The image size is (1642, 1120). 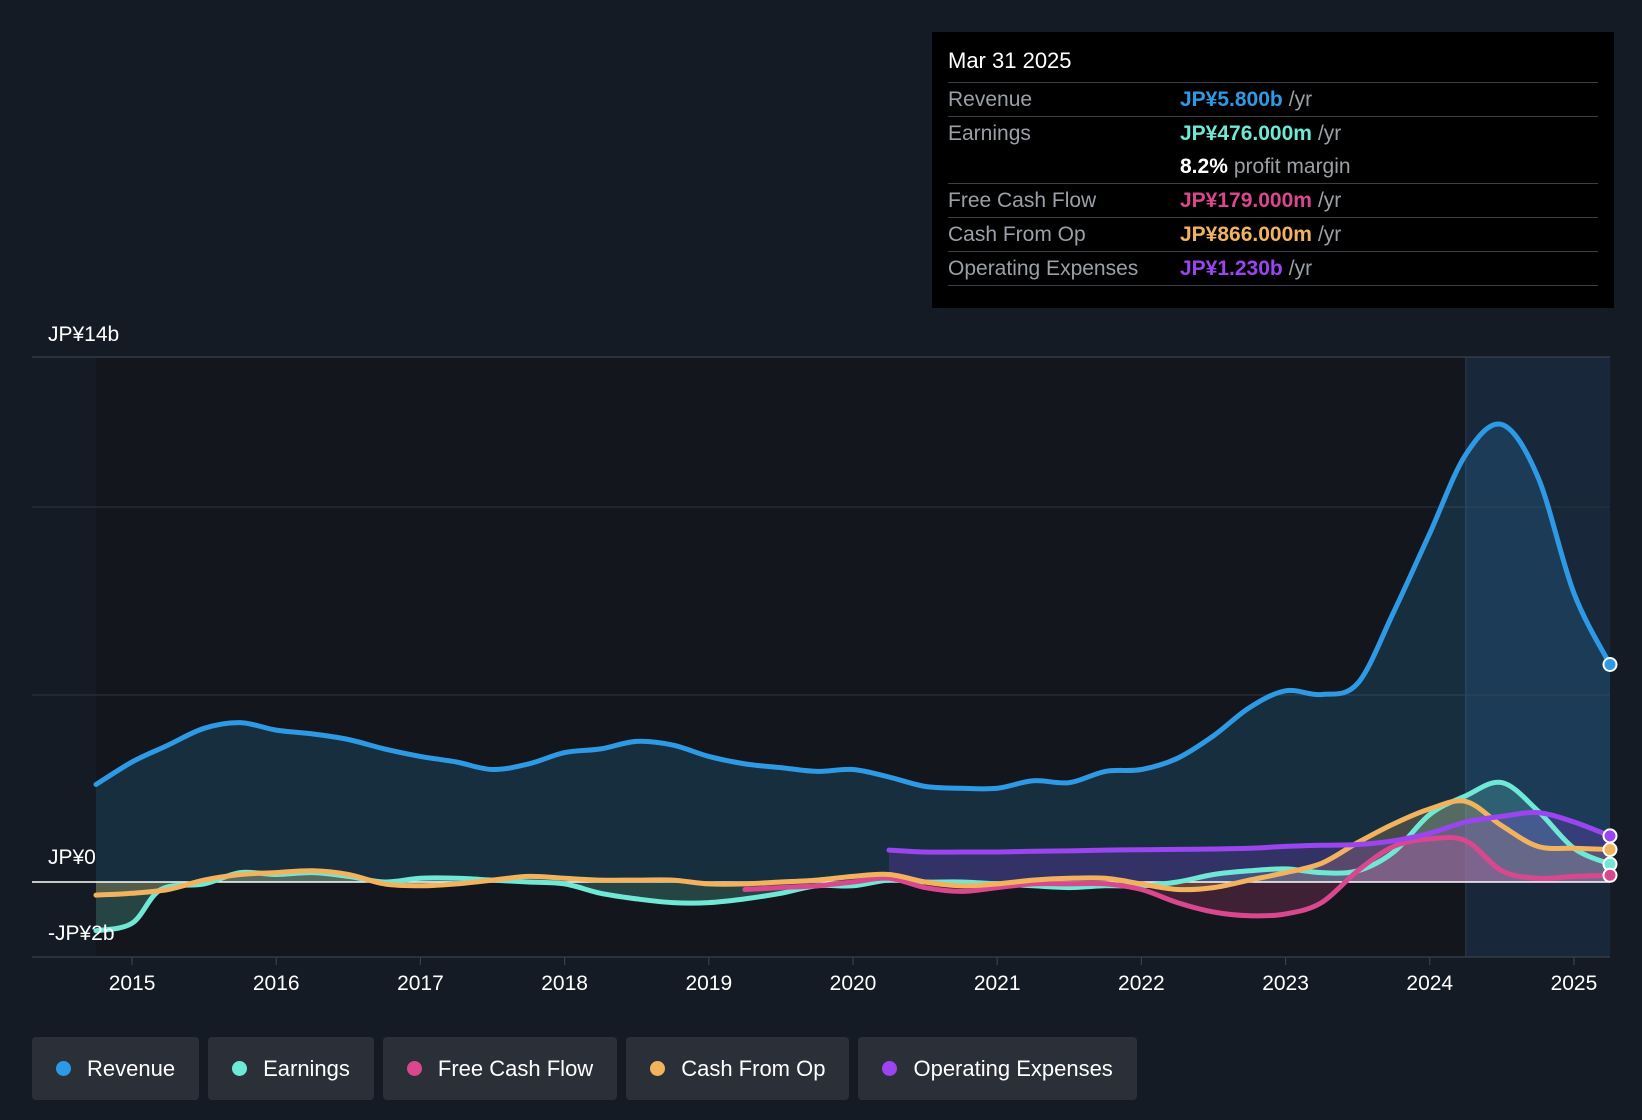 I want to click on tooltip-row-label: Earnings, so click(x=989, y=133).